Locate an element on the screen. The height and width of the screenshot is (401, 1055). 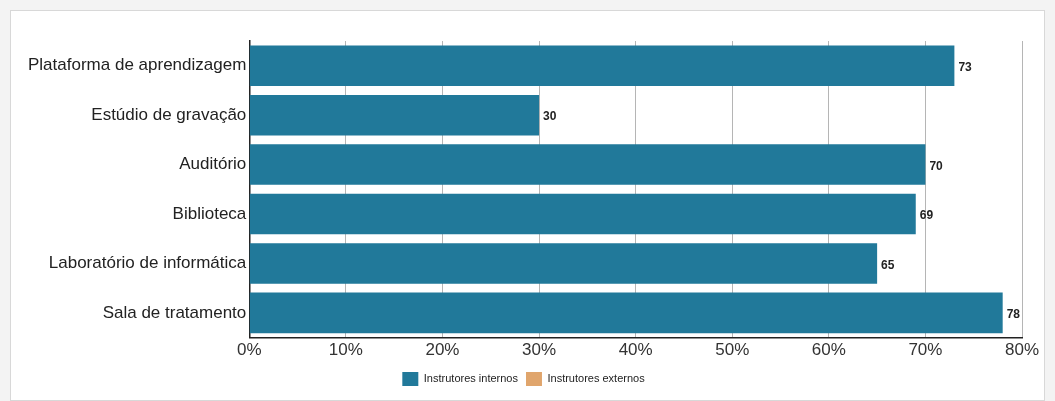
data-label: 69 is located at coordinates (926, 215).